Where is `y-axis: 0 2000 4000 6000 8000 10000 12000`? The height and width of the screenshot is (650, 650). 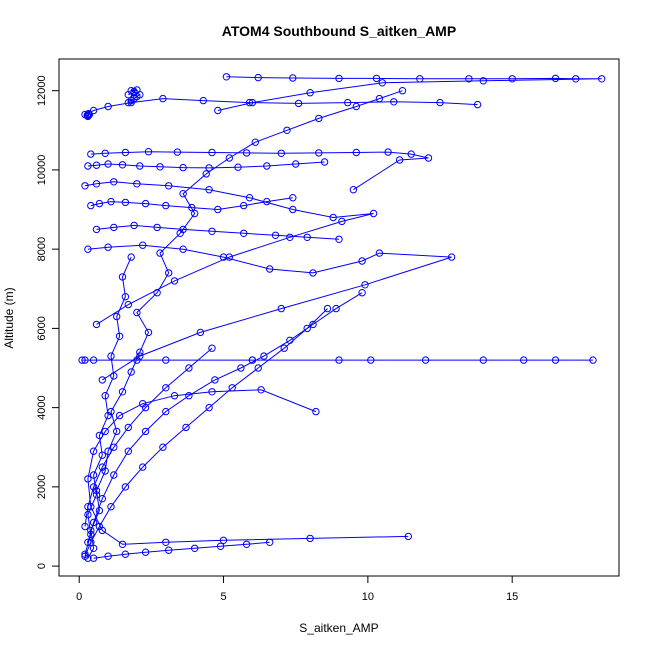 y-axis: 0 2000 4000 6000 8000 10000 12000 is located at coordinates (48, 322).